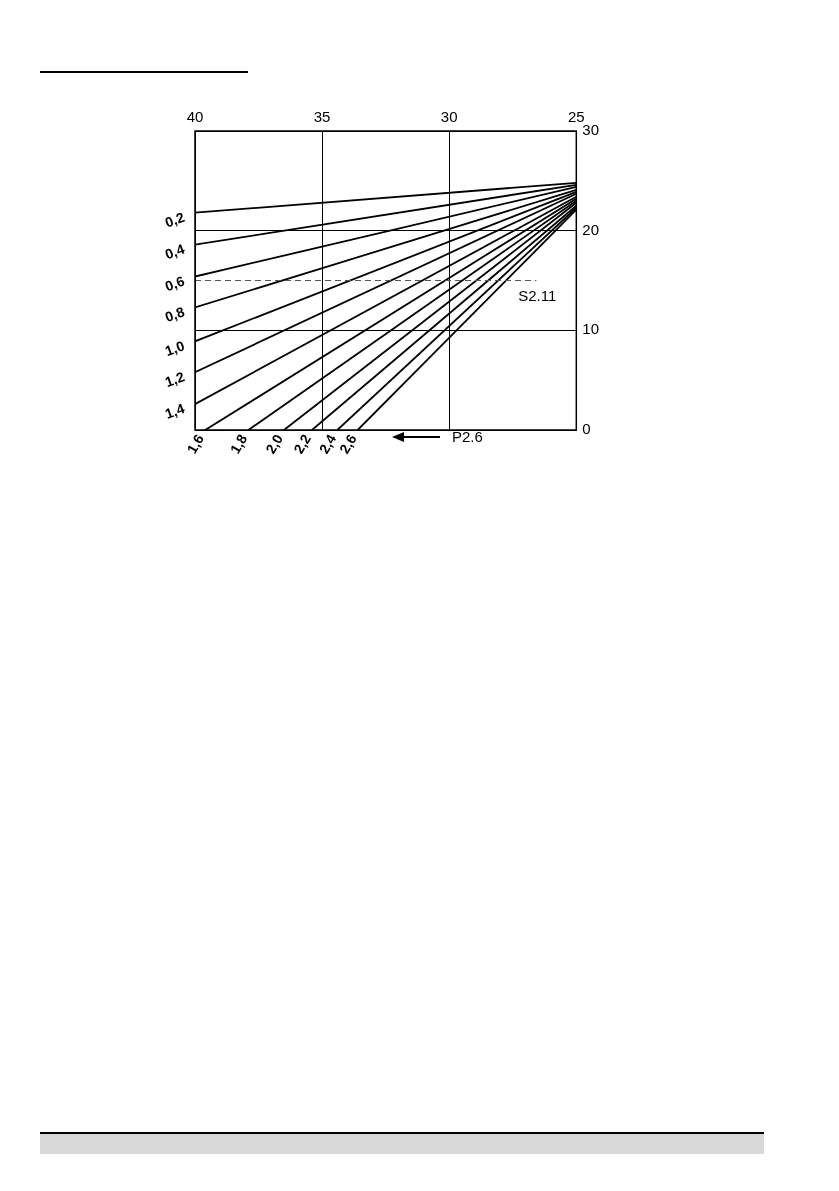 This screenshot has height=1191, width=839. Describe the element at coordinates (174, 251) in the screenshot. I see `text: 0,4` at that location.